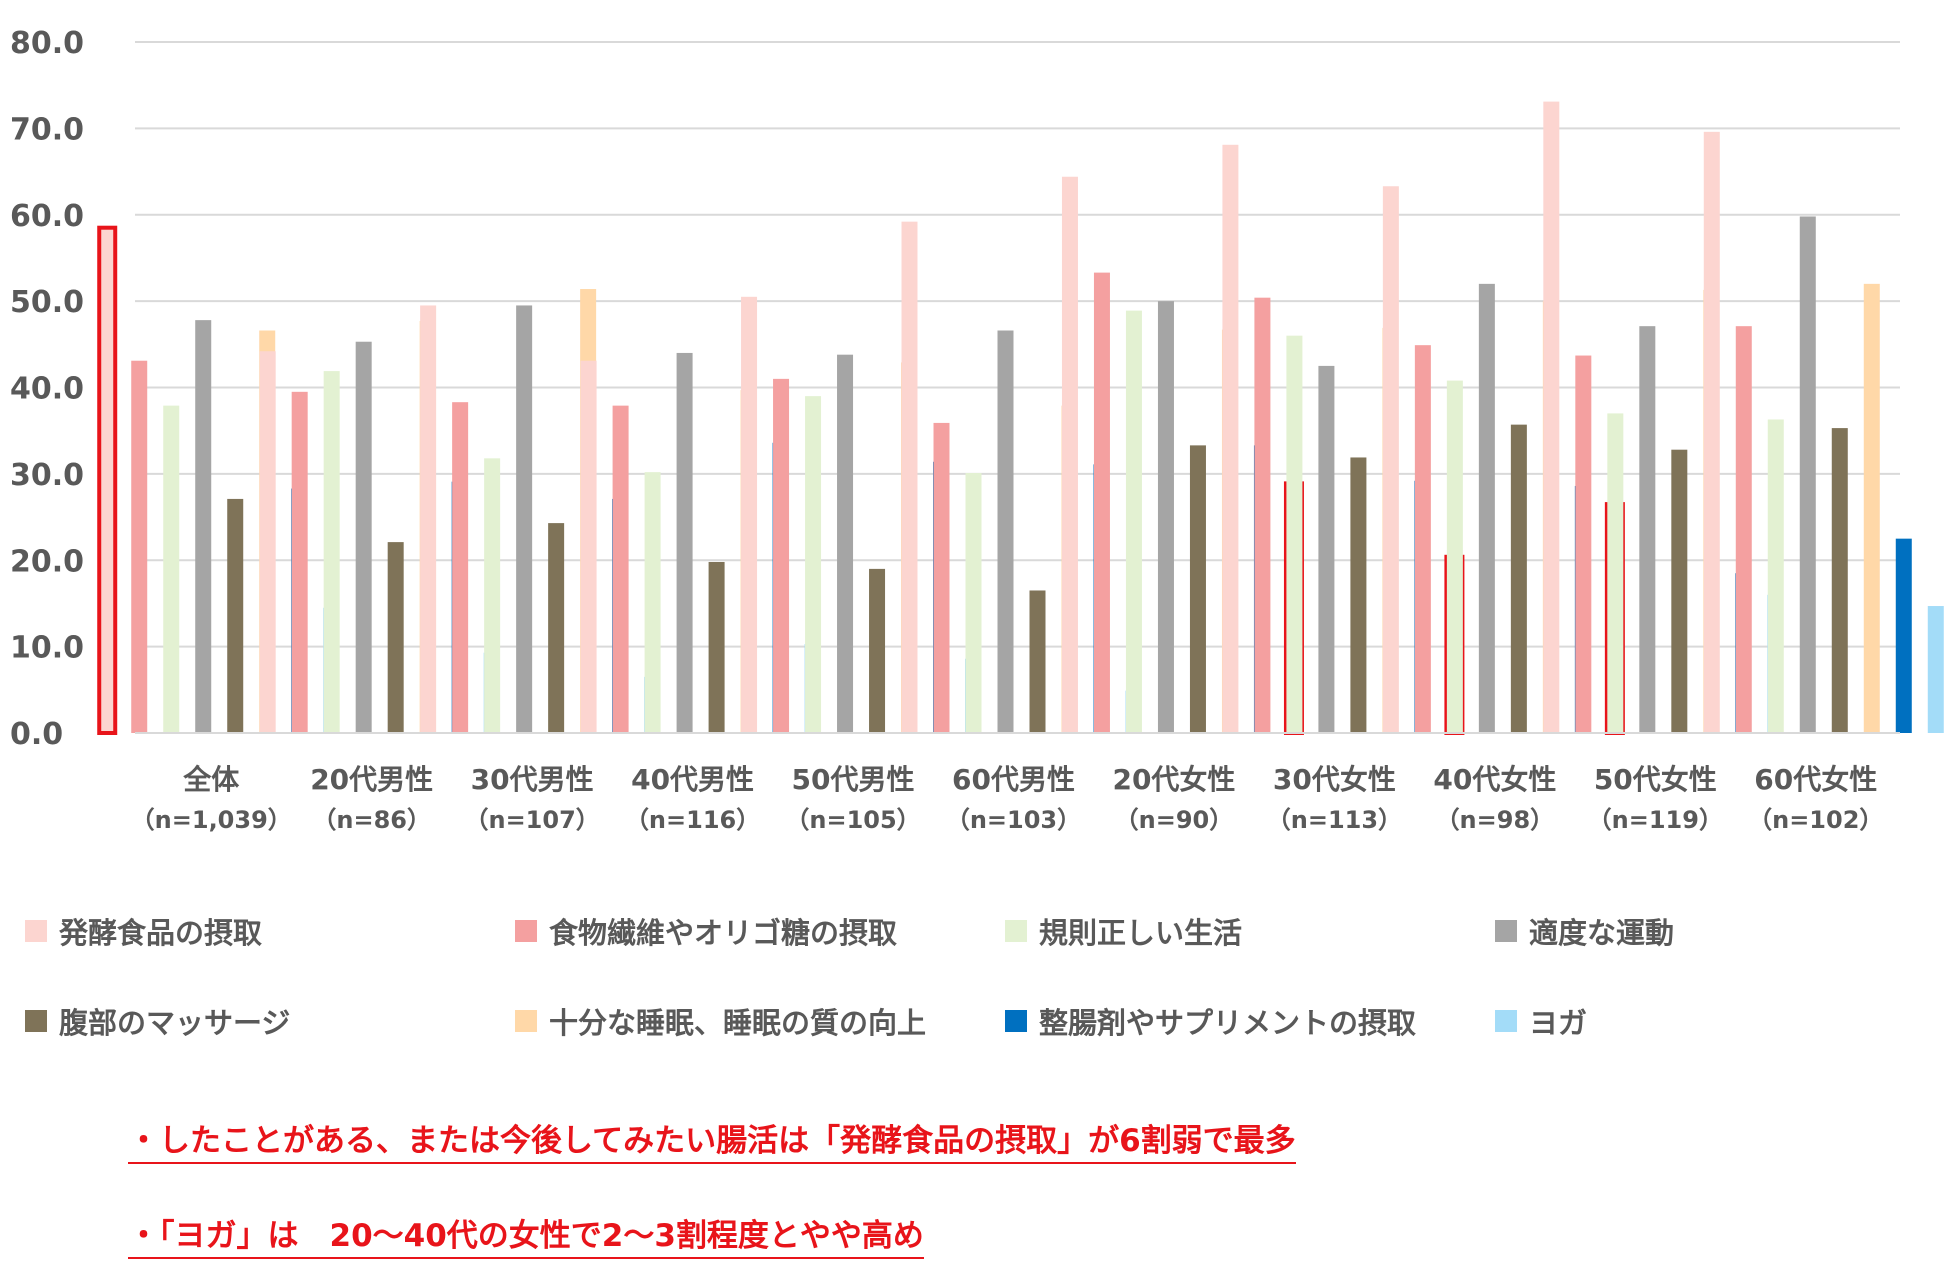 Image resolution: width=1950 pixels, height=1277 pixels. What do you see at coordinates (1228, 1023) in the screenshot?
I see `legend-label: 整腸剤やサプリメントの摂取` at bounding box center [1228, 1023].